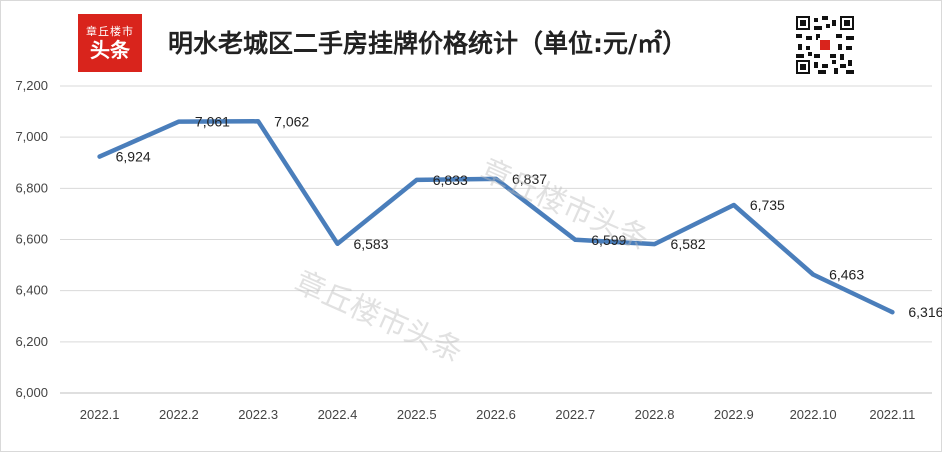 This screenshot has width=942, height=452. I want to click on data-label: 6,316, so click(925, 312).